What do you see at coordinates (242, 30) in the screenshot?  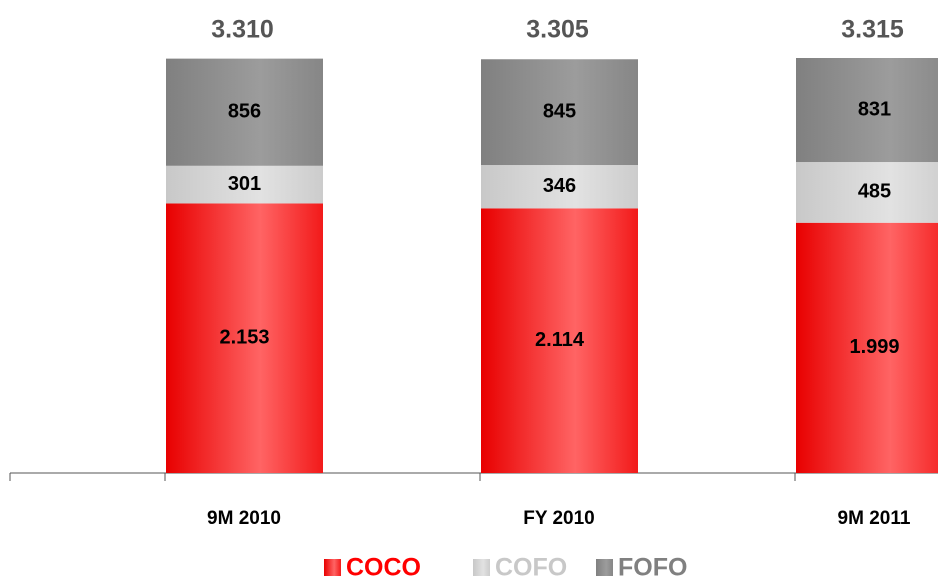 I see `total-label: 3.310` at bounding box center [242, 30].